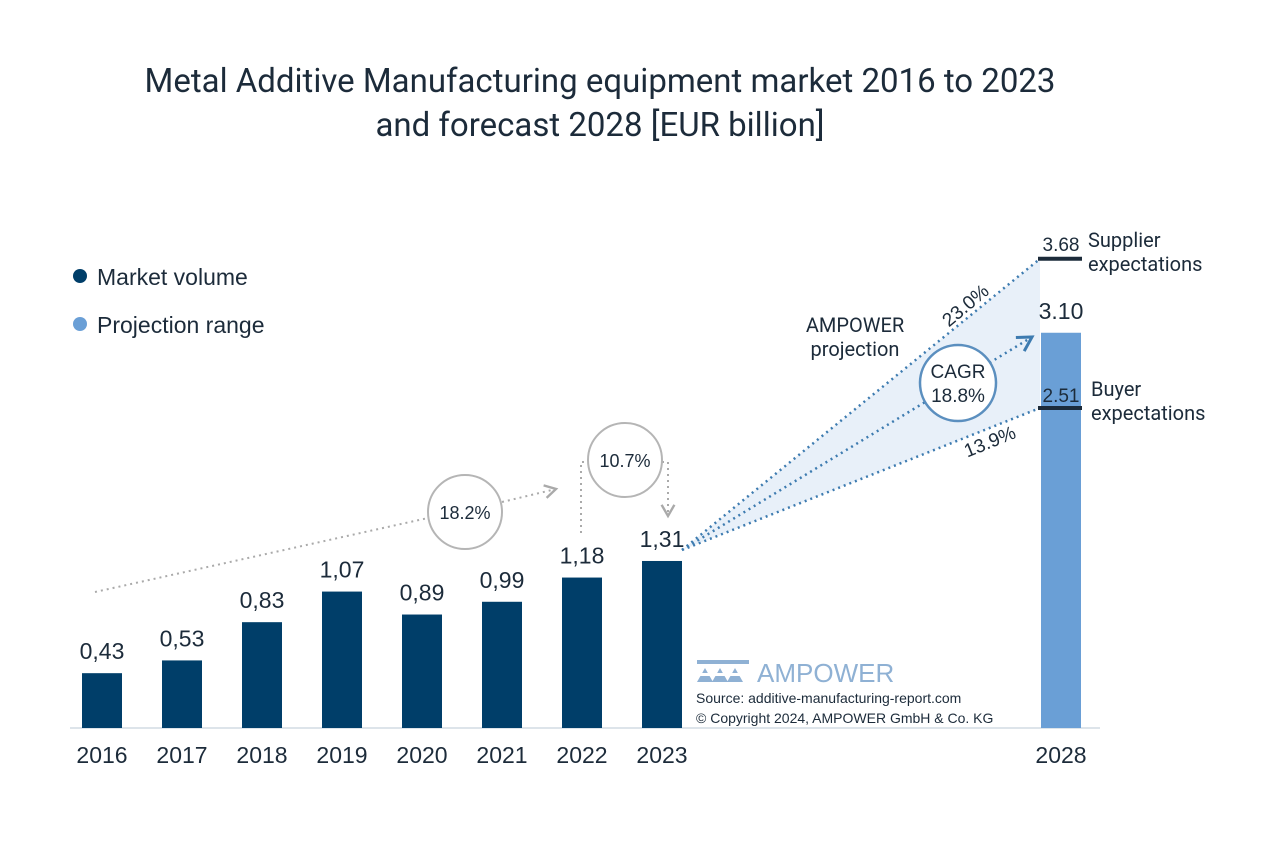  What do you see at coordinates (1061, 396) in the screenshot?
I see `expectation-value: 2.51` at bounding box center [1061, 396].